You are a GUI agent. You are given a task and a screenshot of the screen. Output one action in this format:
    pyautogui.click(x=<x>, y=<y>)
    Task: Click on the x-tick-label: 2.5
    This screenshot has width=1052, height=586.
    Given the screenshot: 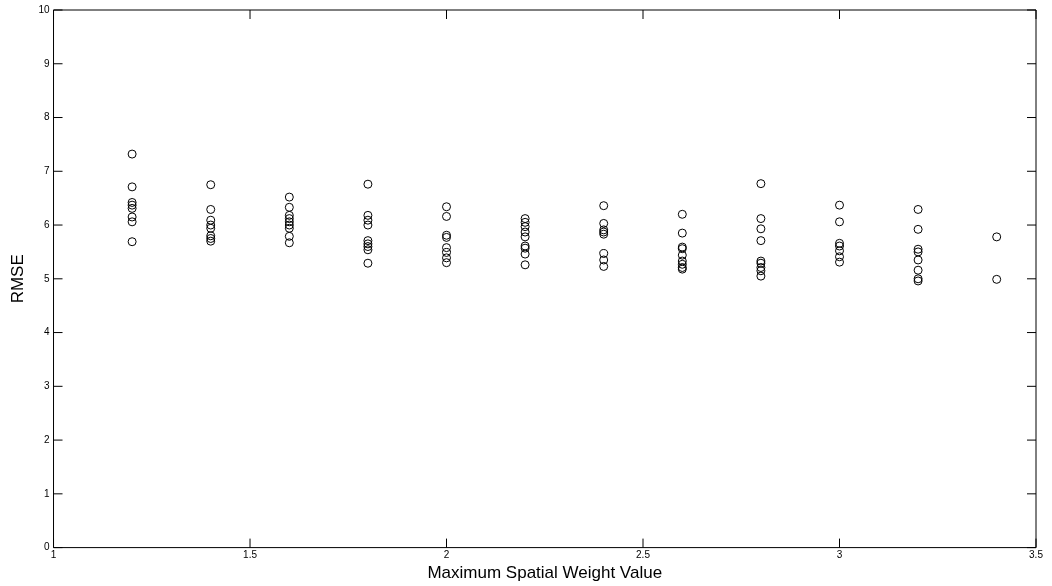 What is the action you would take?
    pyautogui.click(x=643, y=555)
    